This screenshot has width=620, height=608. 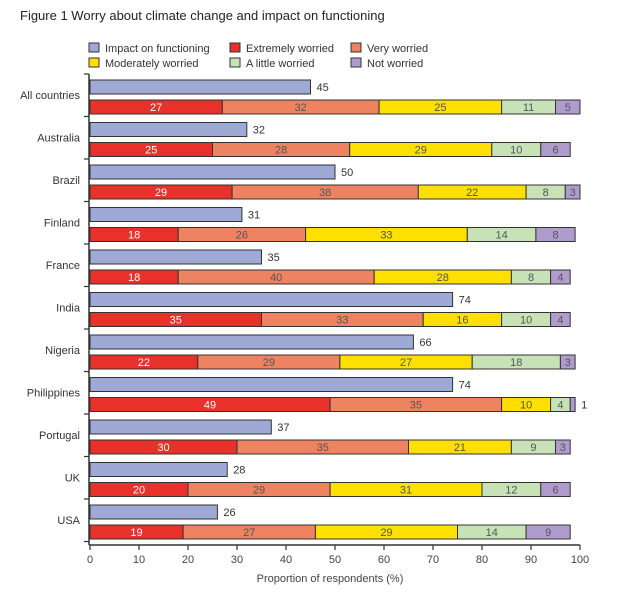 I want to click on segment-value-label: 5, so click(x=568, y=108).